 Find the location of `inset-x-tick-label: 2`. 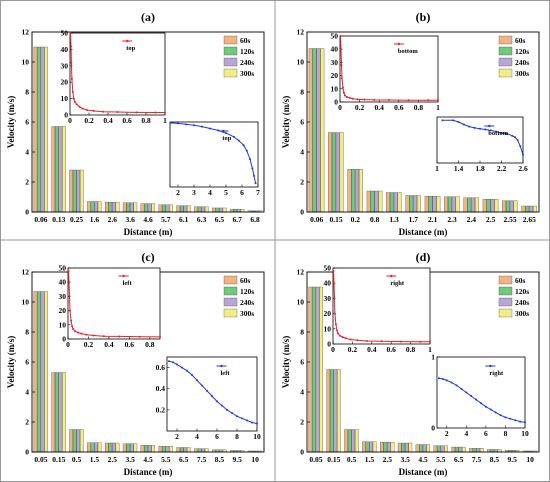

inset-x-tick-label: 2 is located at coordinates (177, 436).